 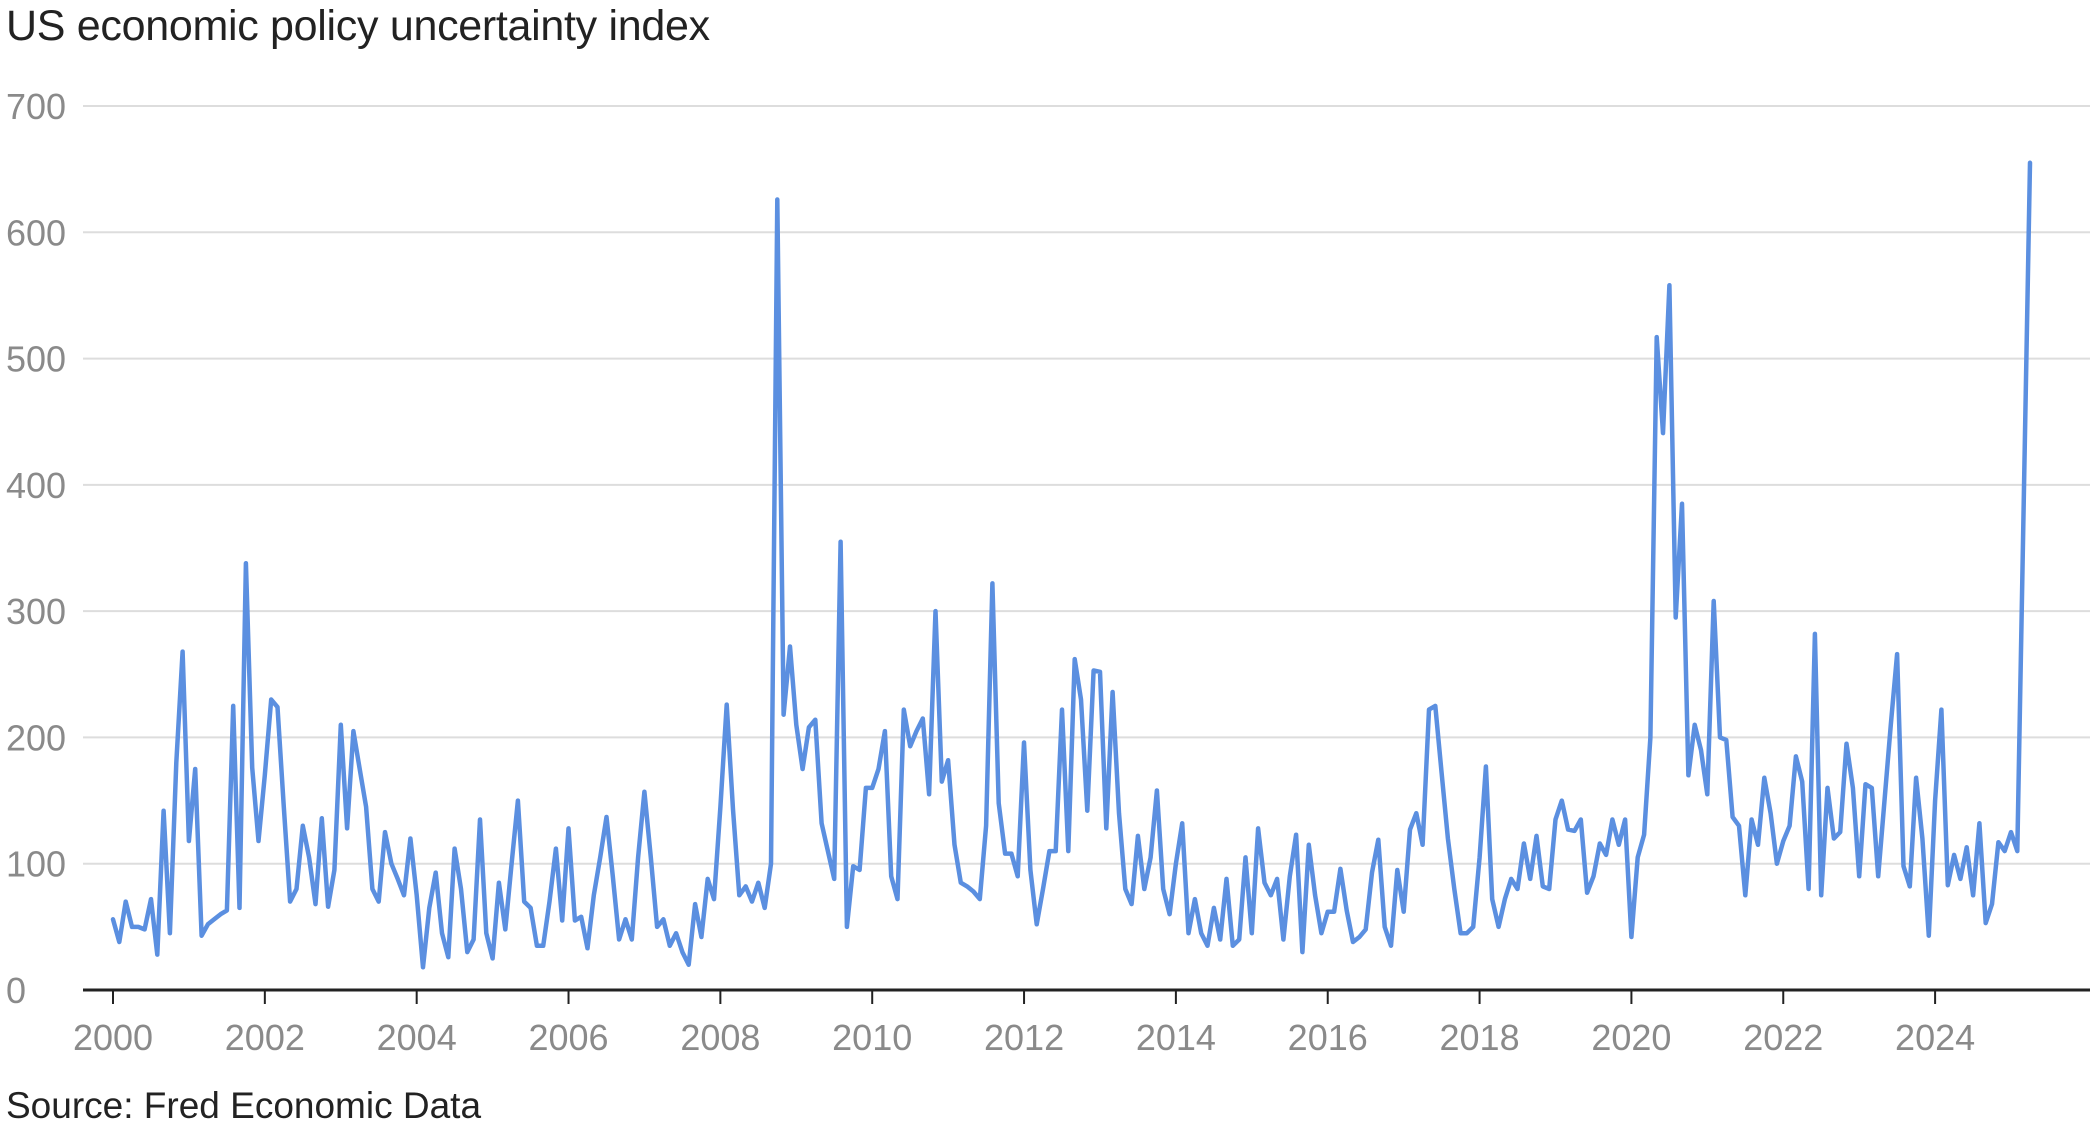 What do you see at coordinates (36, 485) in the screenshot?
I see `y-tick-label: 400` at bounding box center [36, 485].